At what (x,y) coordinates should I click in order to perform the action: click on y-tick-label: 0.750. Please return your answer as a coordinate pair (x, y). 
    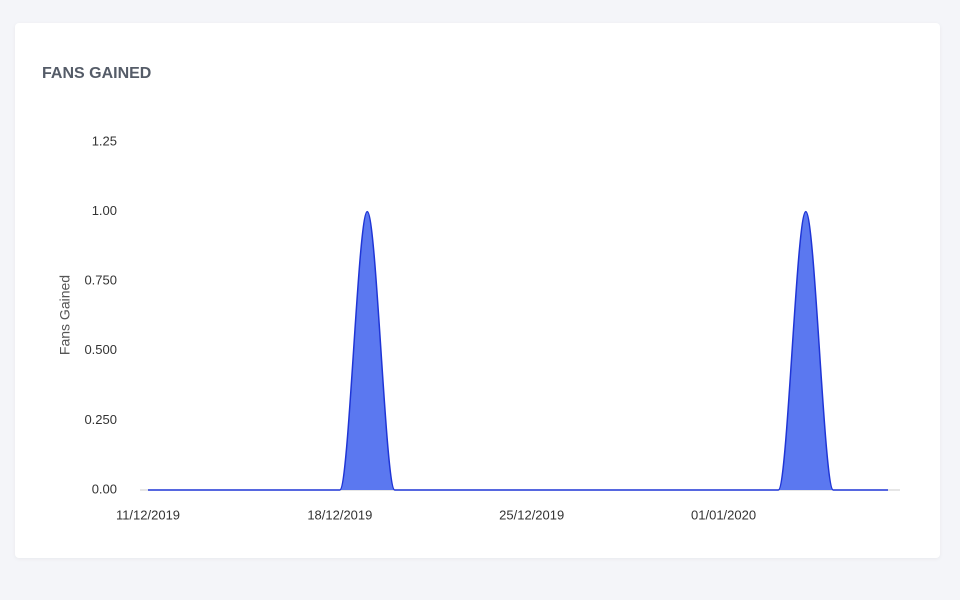
    Looking at the image, I should click on (100, 280).